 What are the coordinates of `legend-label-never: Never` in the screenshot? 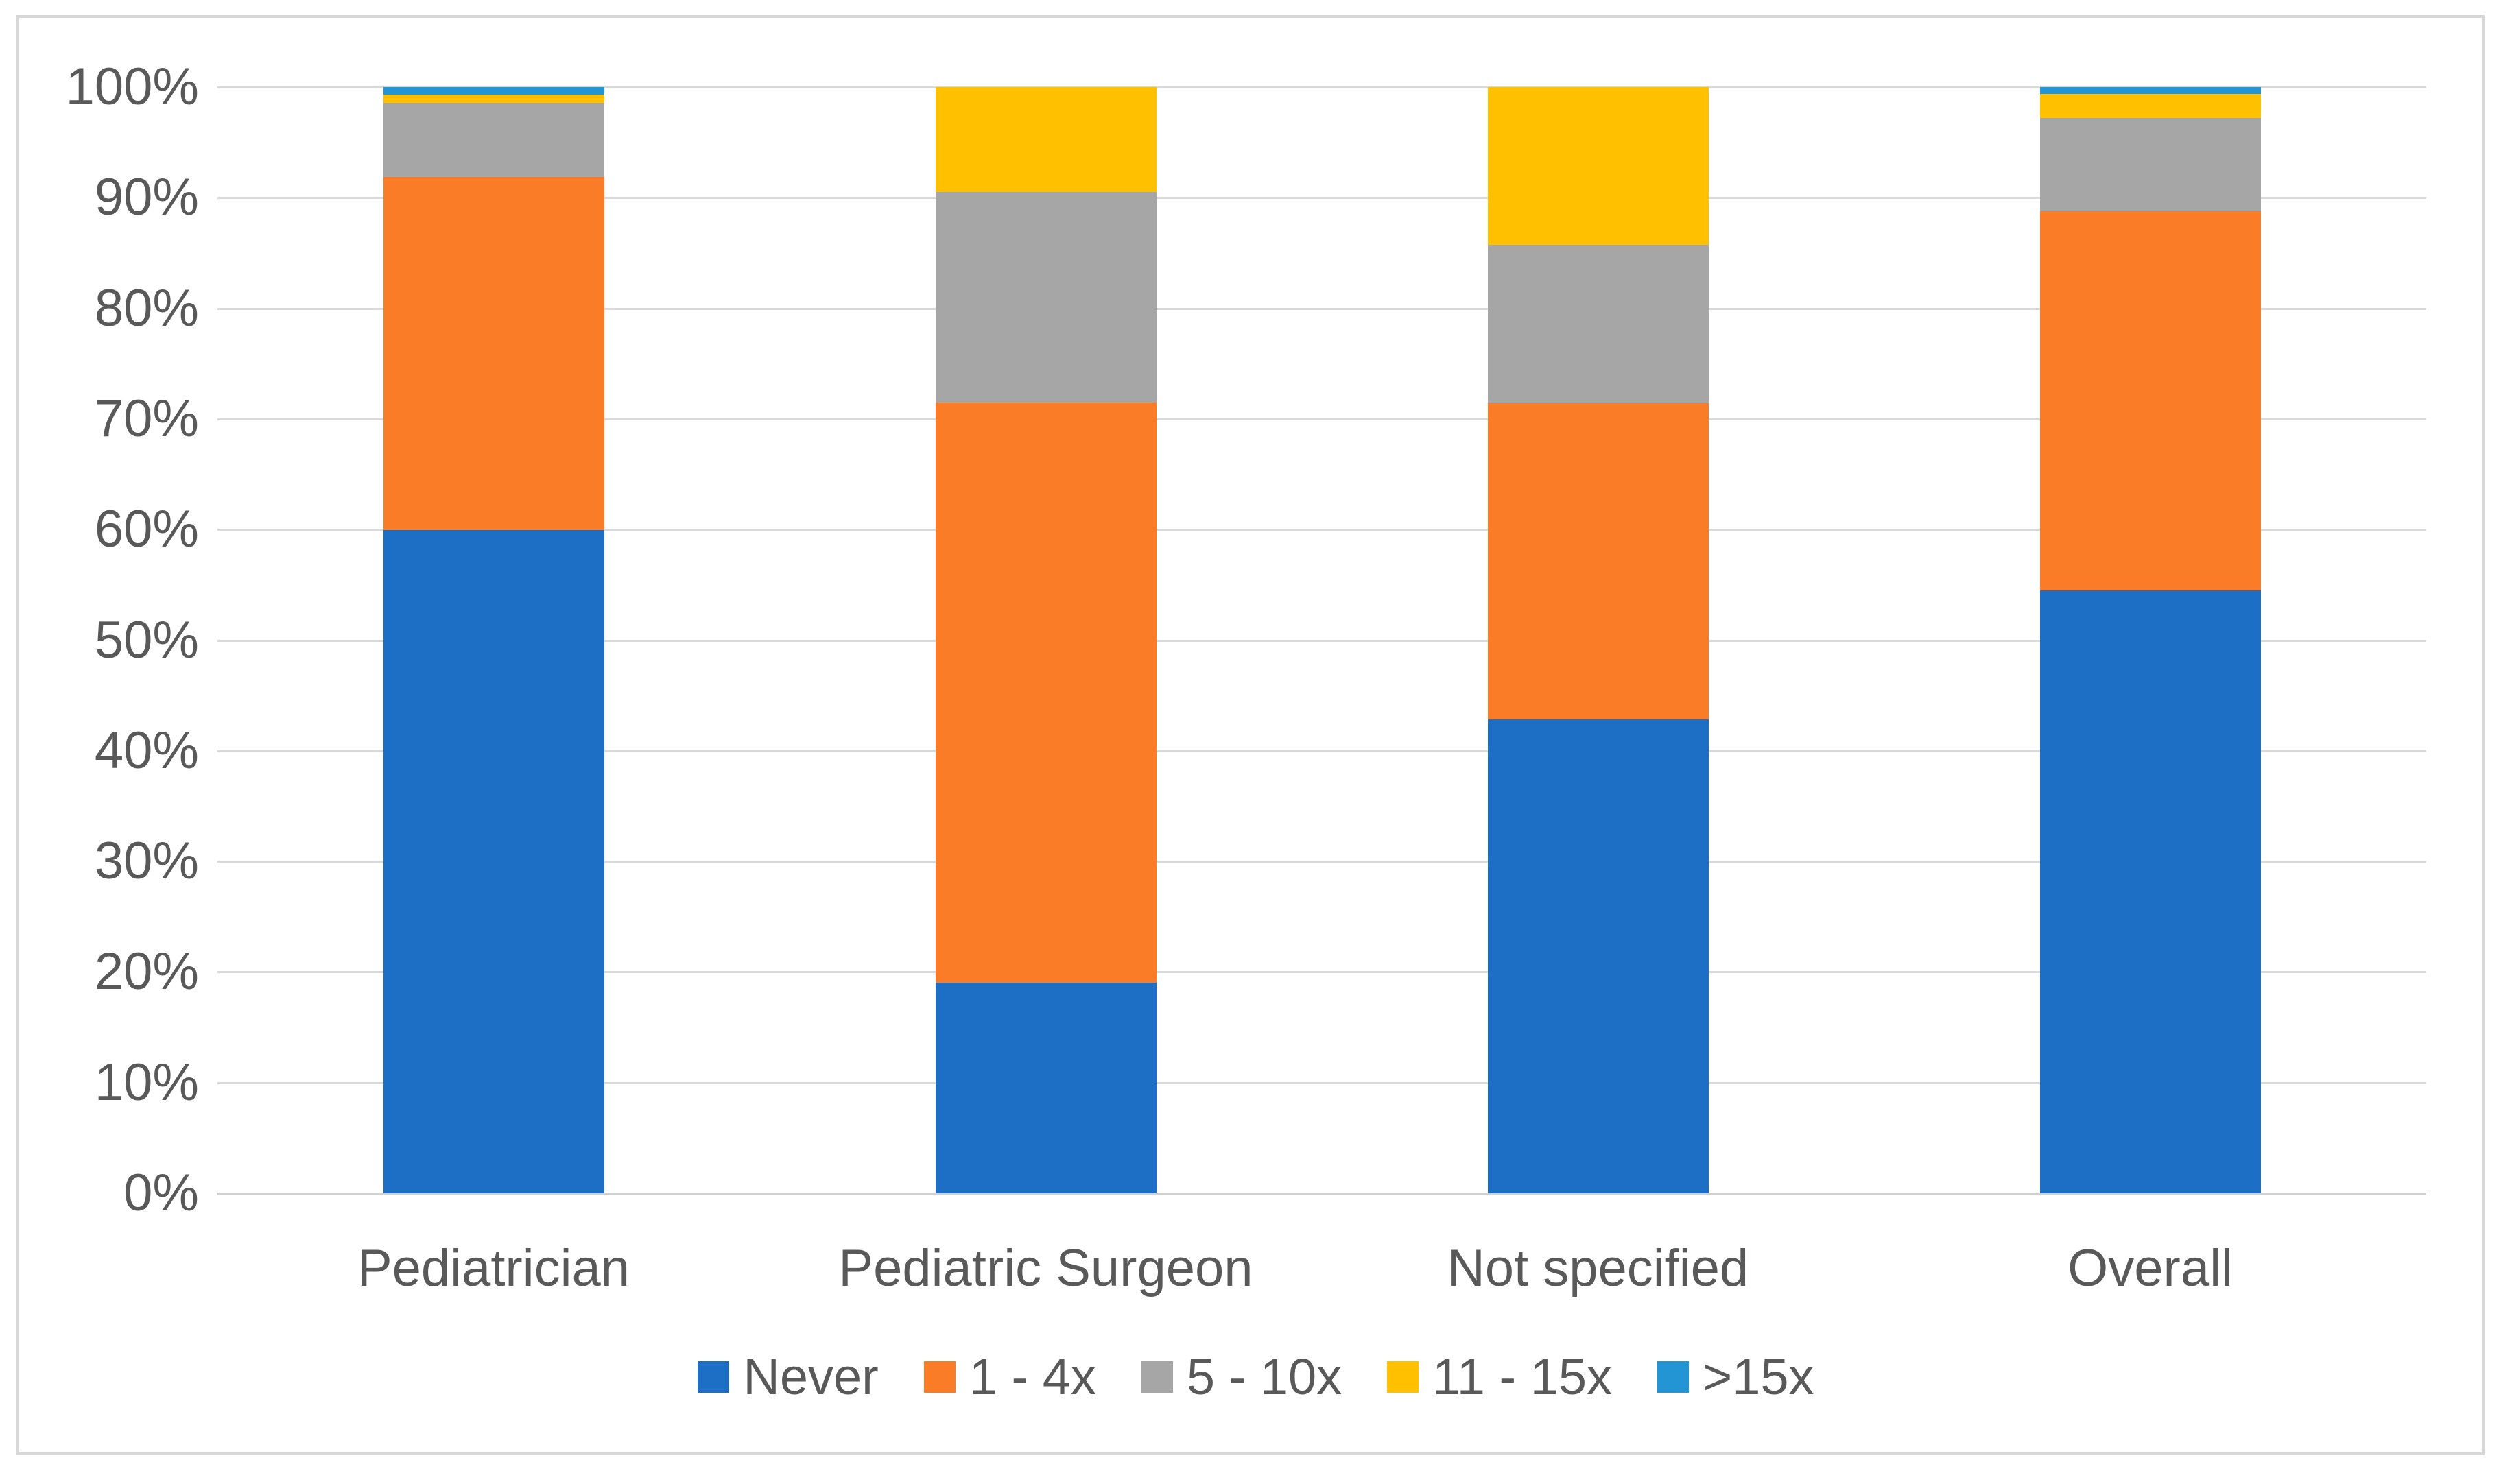 It's located at (811, 1376).